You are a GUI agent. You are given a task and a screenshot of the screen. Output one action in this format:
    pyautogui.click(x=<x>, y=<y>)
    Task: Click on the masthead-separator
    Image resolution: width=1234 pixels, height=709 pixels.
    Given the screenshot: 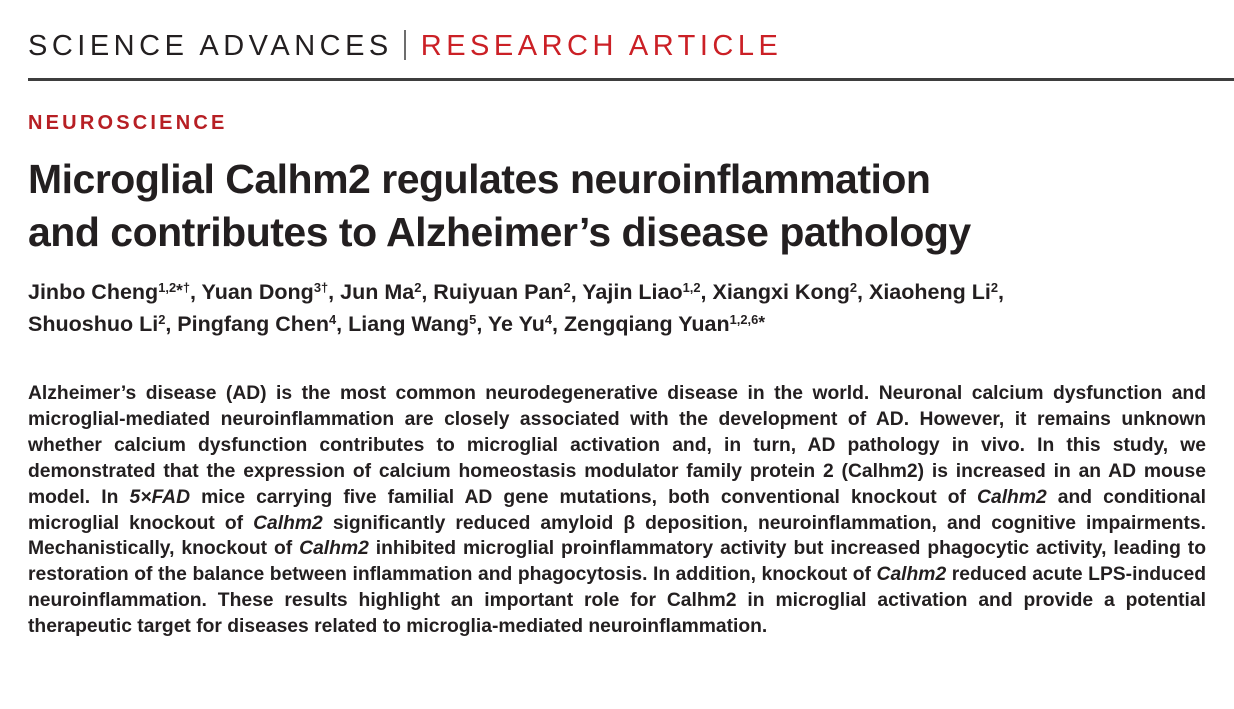 What is the action you would take?
    pyautogui.click(x=404, y=45)
    